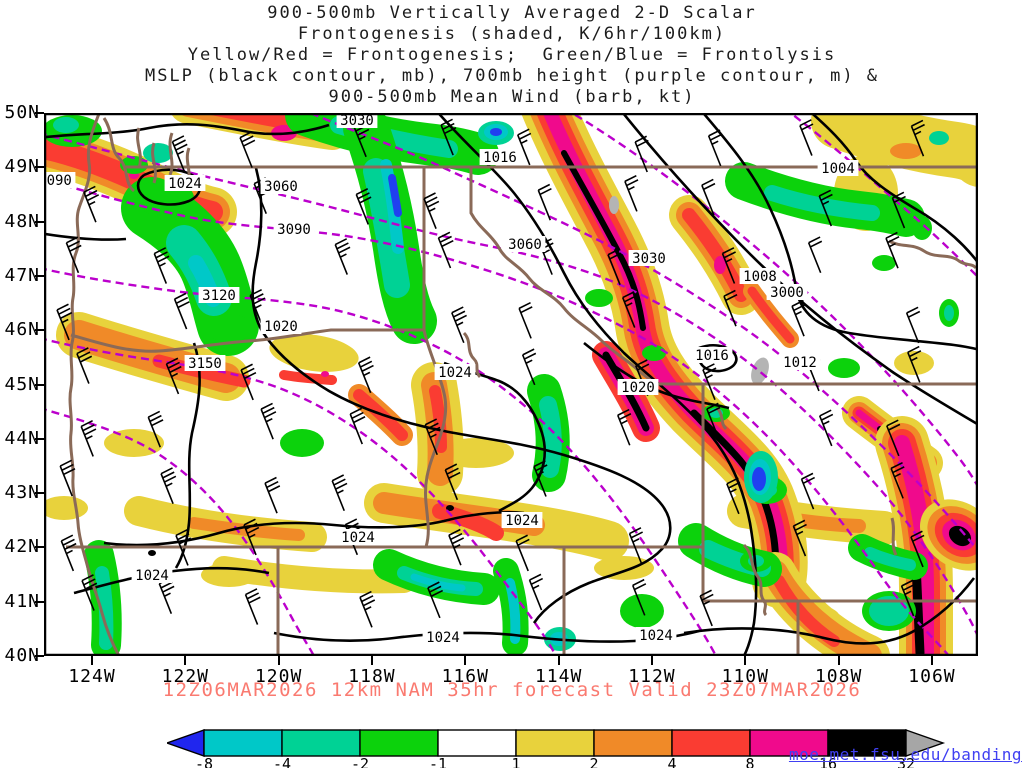  Describe the element at coordinates (185, 676) in the screenshot. I see `lon-label: 122W` at that location.